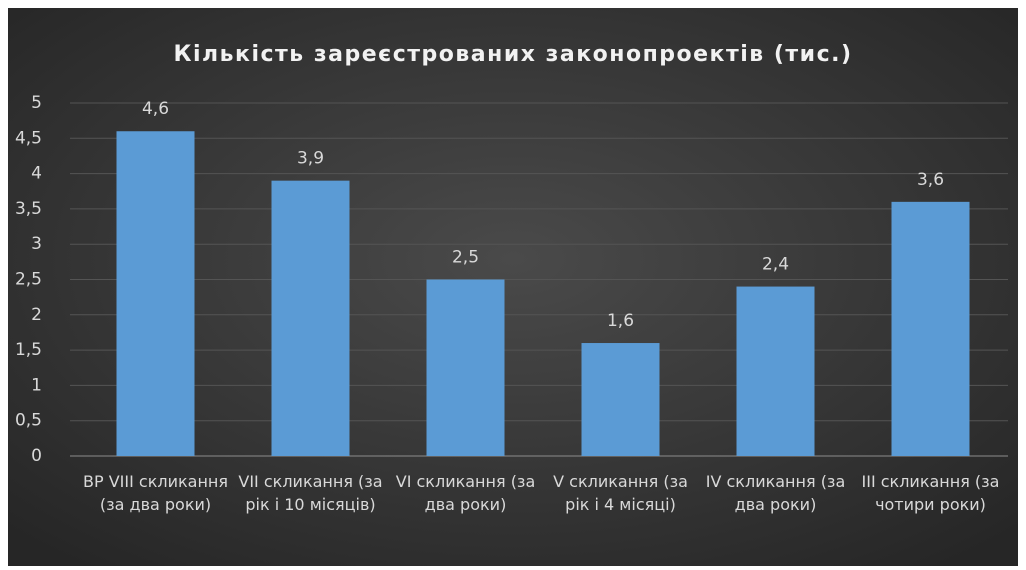  What do you see at coordinates (36, 174) in the screenshot?
I see `y-tick-label: 4` at bounding box center [36, 174].